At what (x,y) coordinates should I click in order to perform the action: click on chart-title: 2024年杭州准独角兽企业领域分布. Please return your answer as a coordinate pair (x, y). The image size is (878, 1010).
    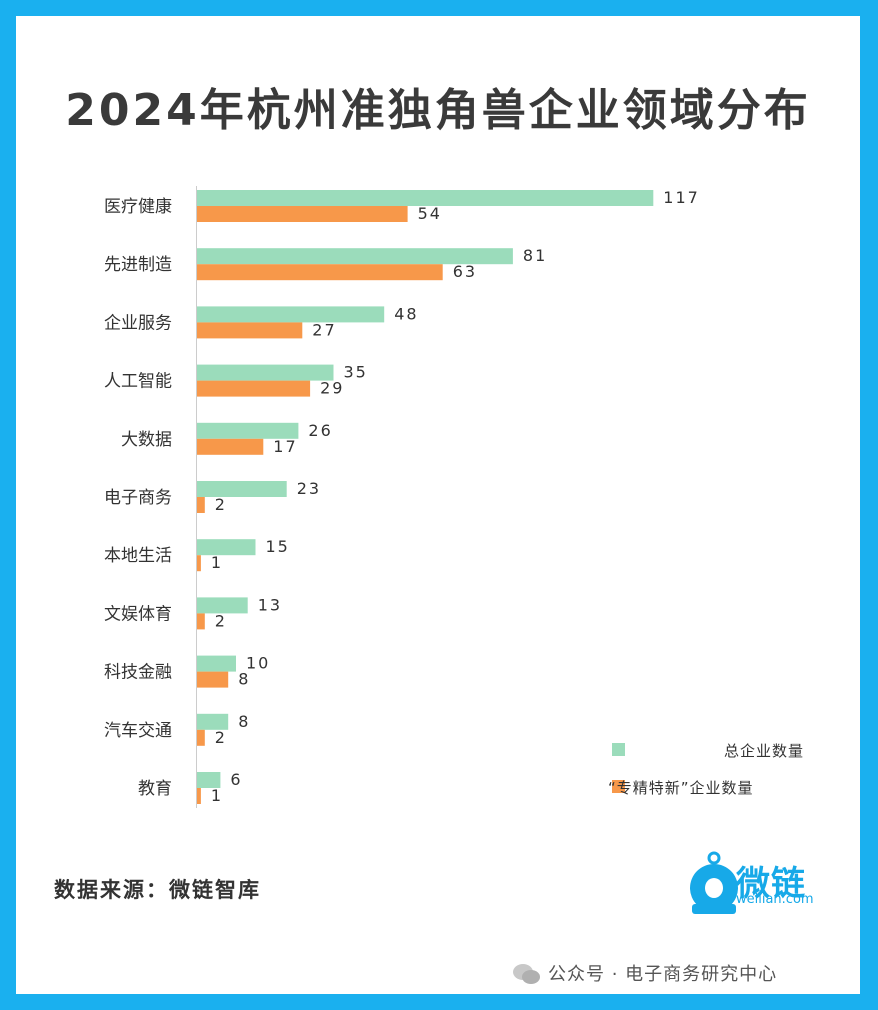
    Looking at the image, I should click on (438, 110).